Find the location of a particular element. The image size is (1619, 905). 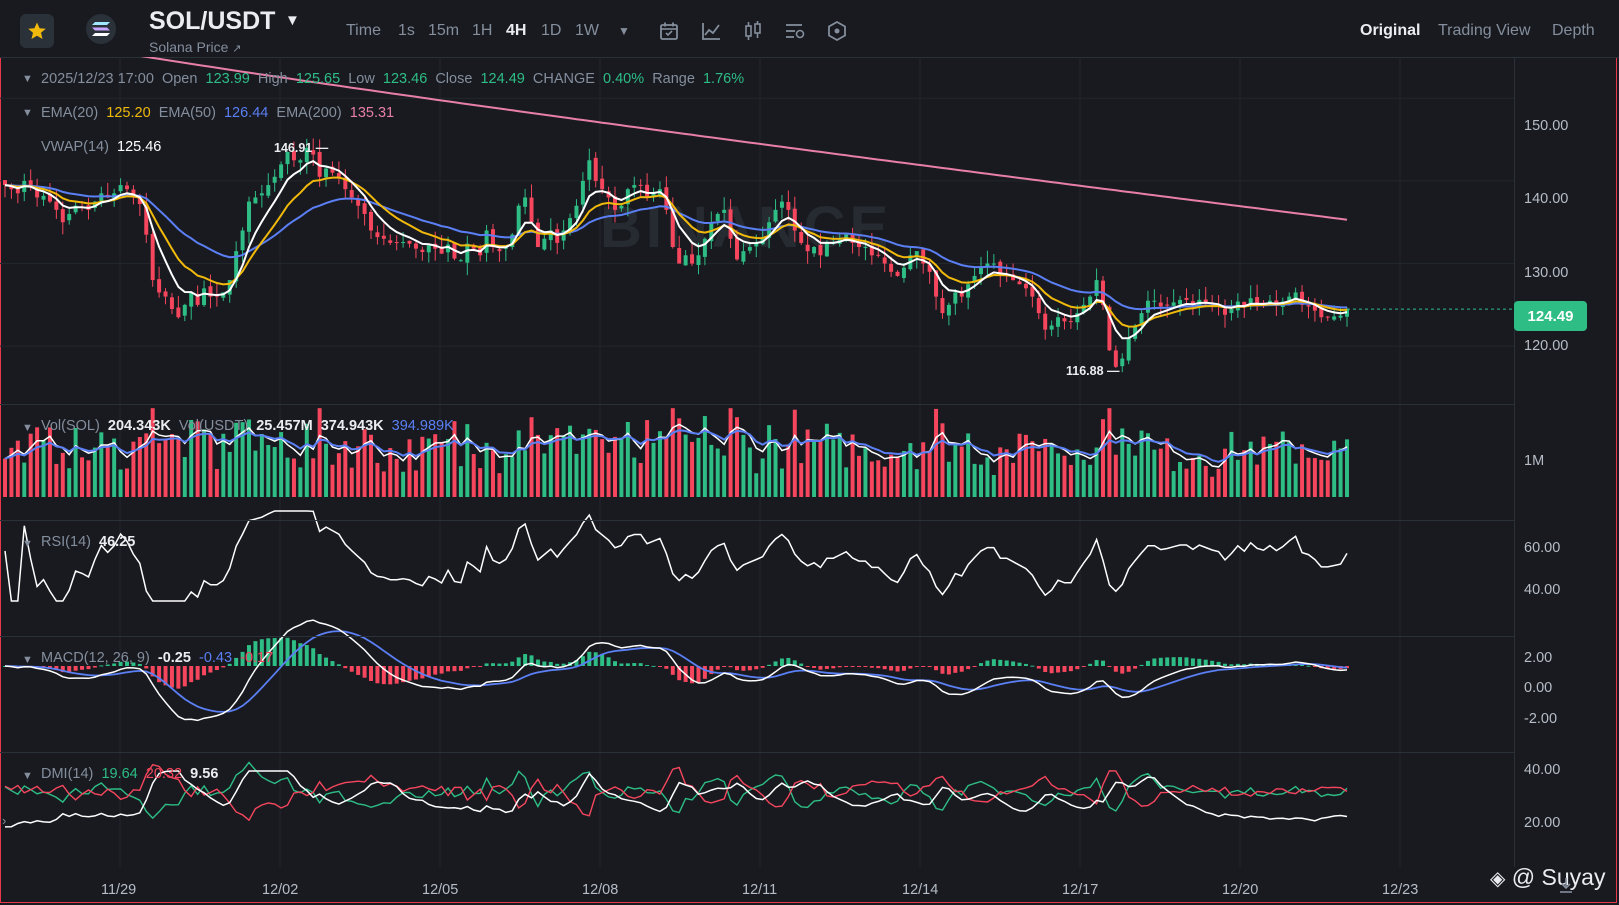

pair-subtitle: Solana Price ↗ is located at coordinates (195, 47).